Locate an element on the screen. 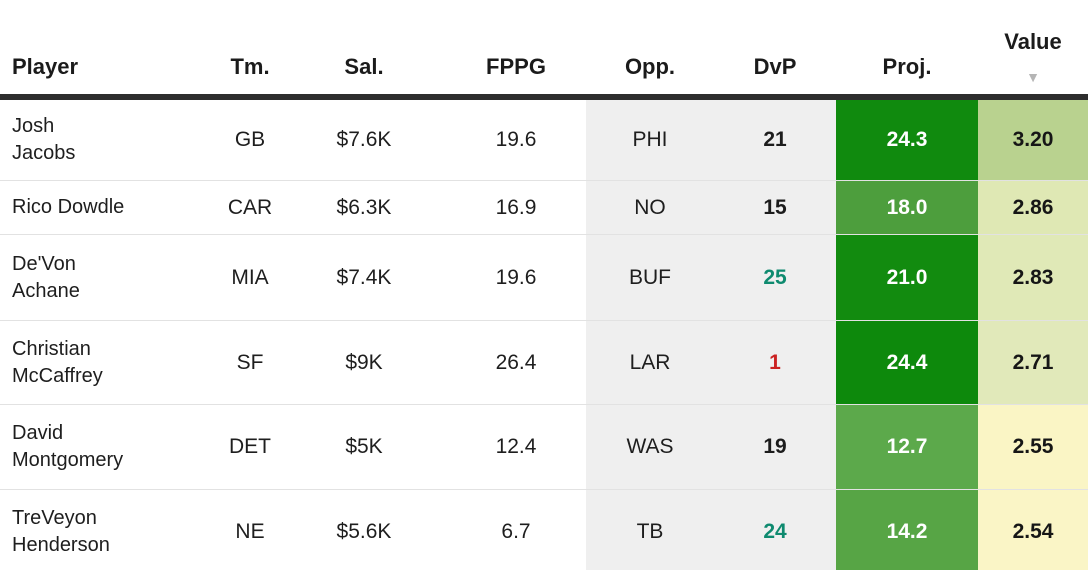 This screenshot has height=570, width=1088. salary-cell: $7.4K is located at coordinates (364, 277).